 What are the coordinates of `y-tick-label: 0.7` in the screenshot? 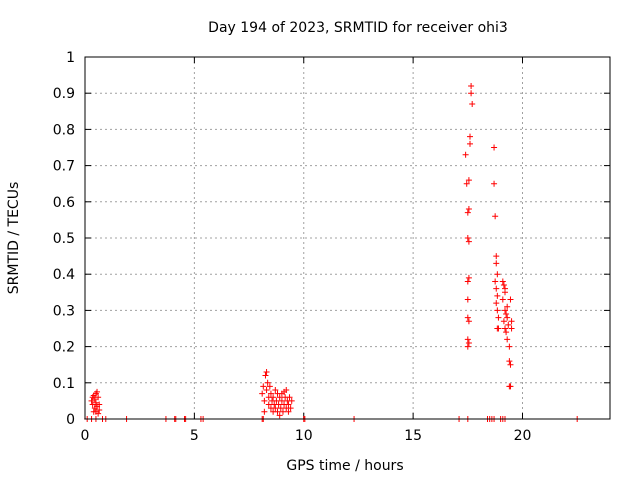 It's located at (64, 167).